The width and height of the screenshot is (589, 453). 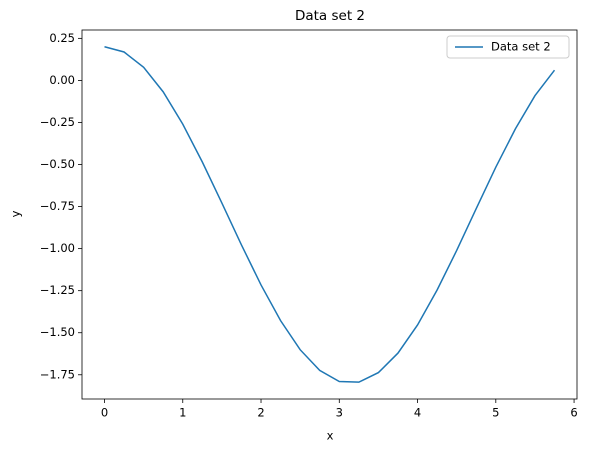 What do you see at coordinates (62, 80) in the screenshot?
I see `y-tick-label: 0.00` at bounding box center [62, 80].